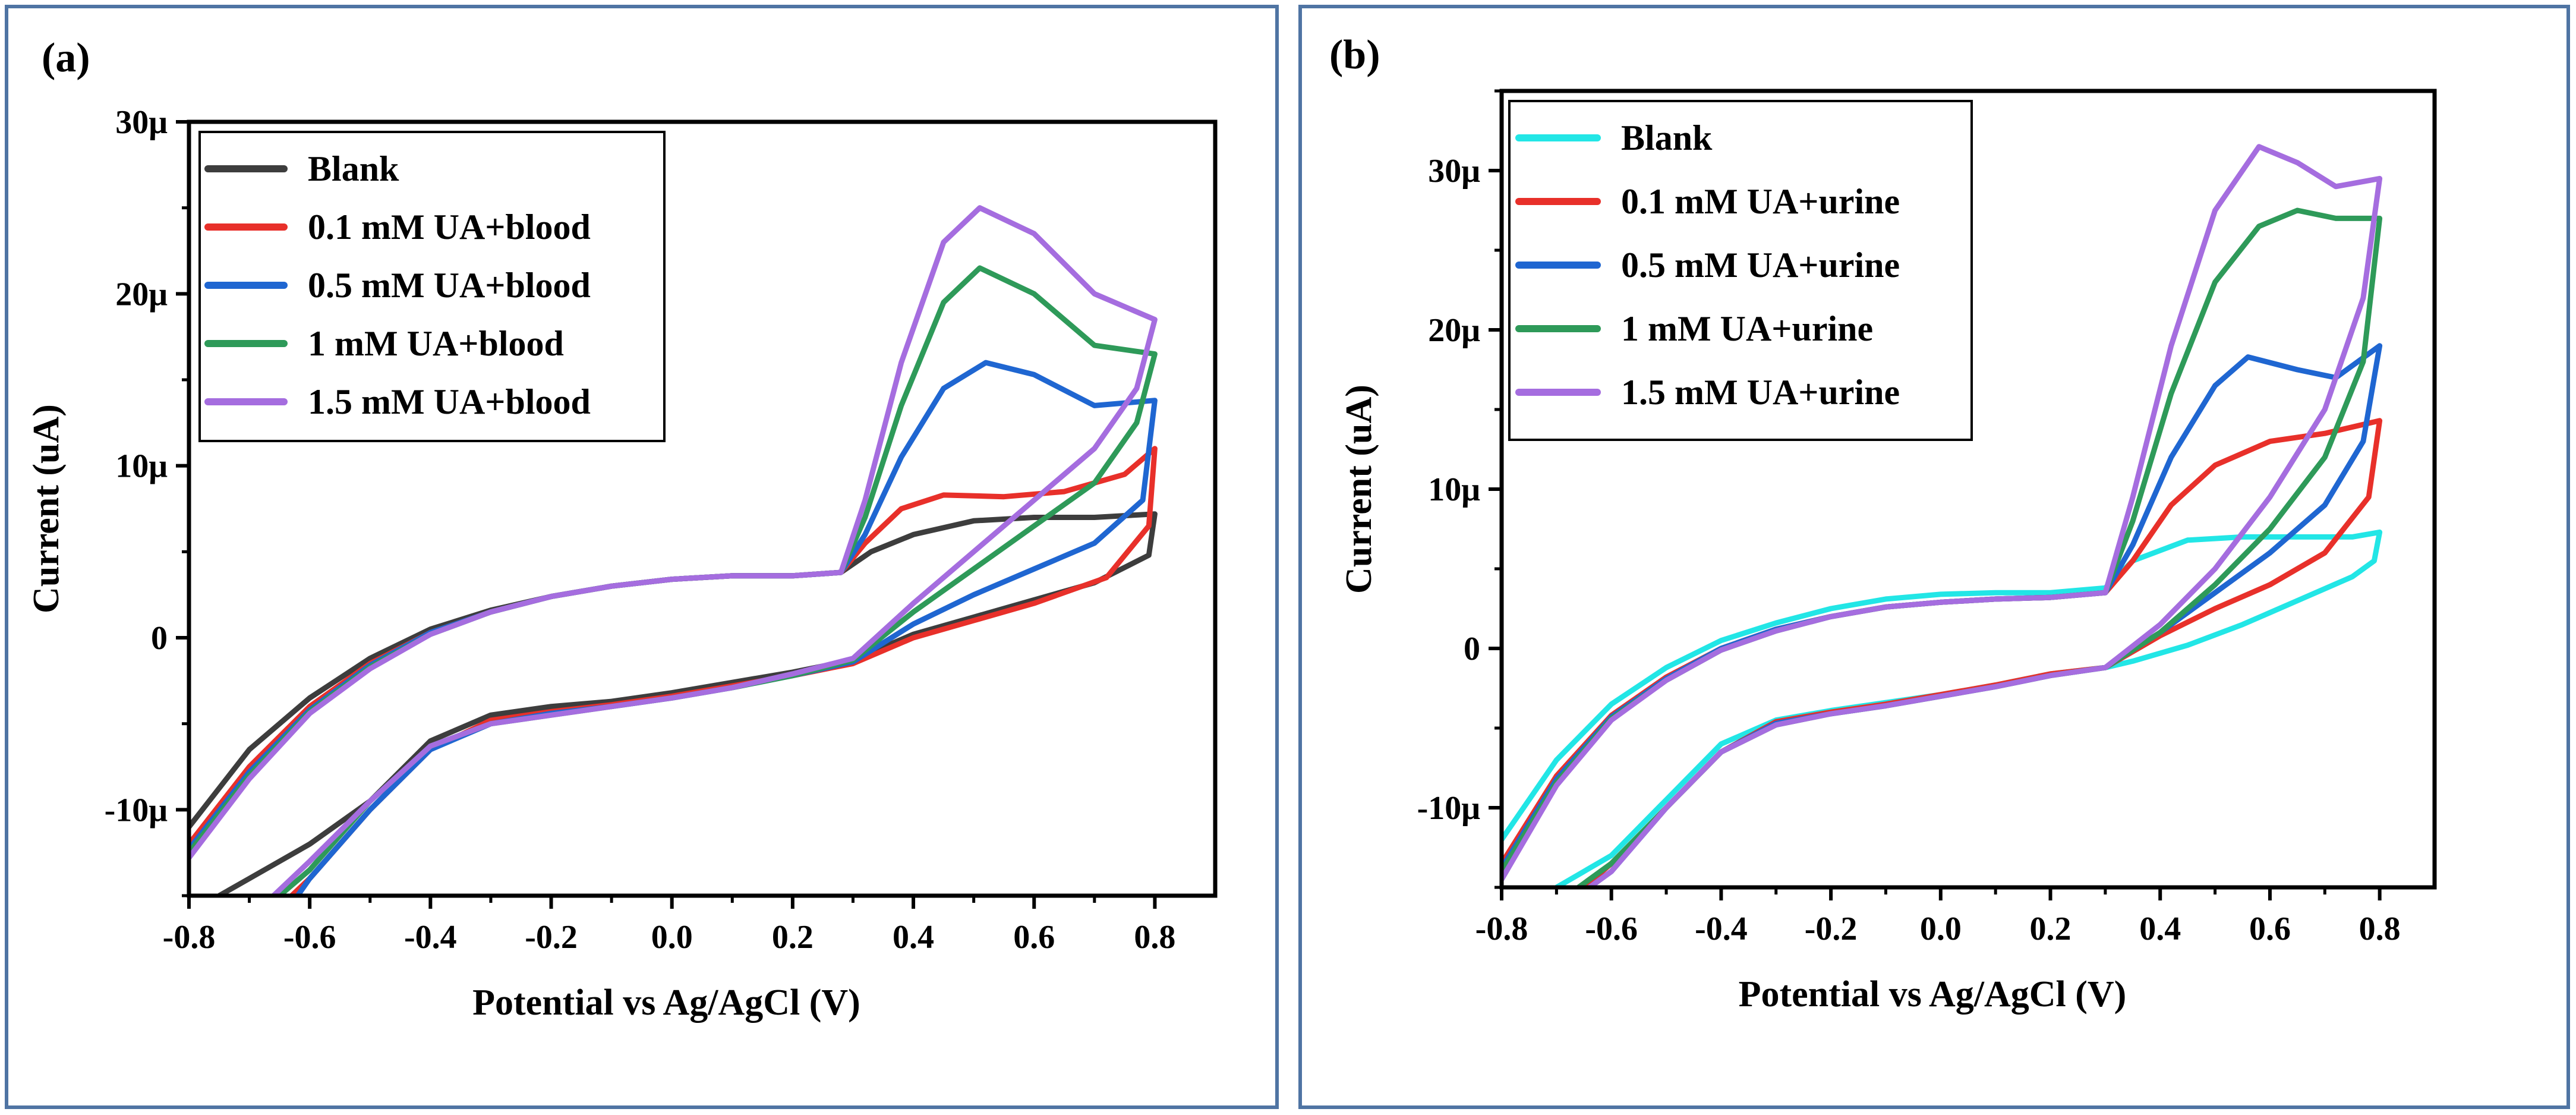  What do you see at coordinates (1355, 55) in the screenshot?
I see `panel-label: (b)` at bounding box center [1355, 55].